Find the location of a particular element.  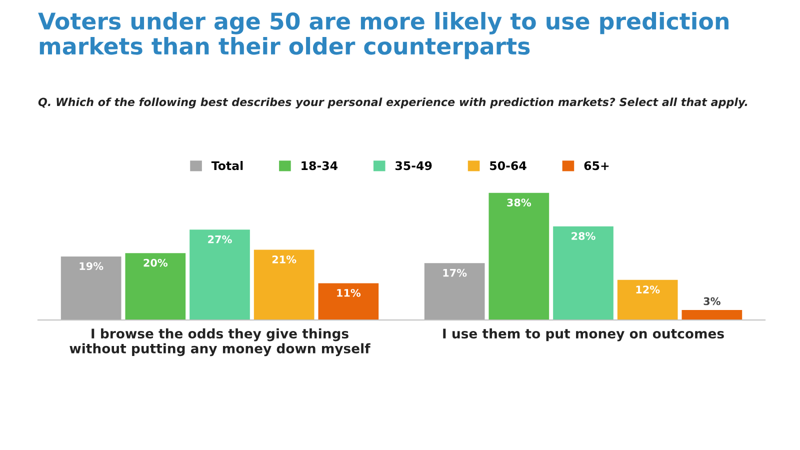

data-label: 21% is located at coordinates (284, 259).